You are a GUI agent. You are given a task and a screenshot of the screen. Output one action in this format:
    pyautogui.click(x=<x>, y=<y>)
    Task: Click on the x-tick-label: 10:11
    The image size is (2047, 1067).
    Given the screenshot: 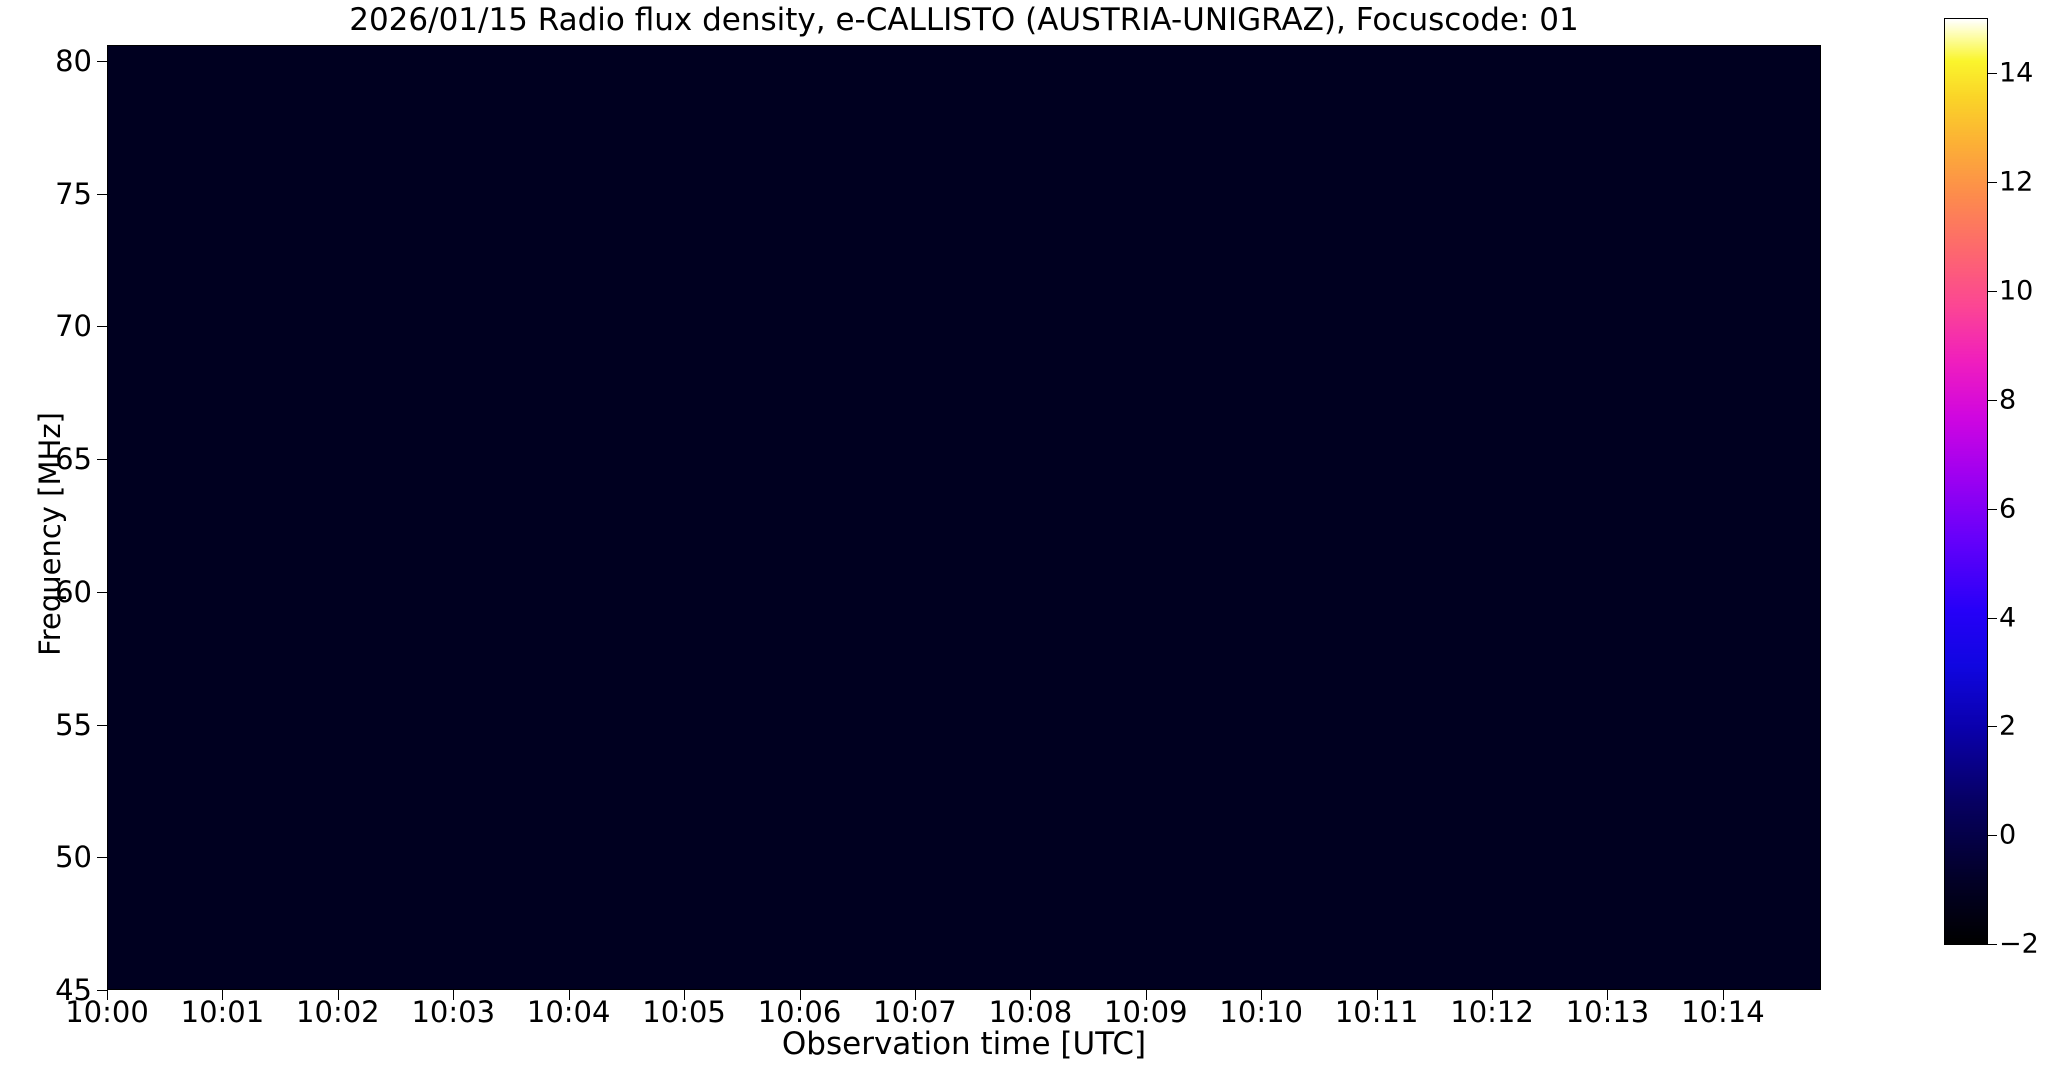 What is the action you would take?
    pyautogui.click(x=1376, y=1012)
    